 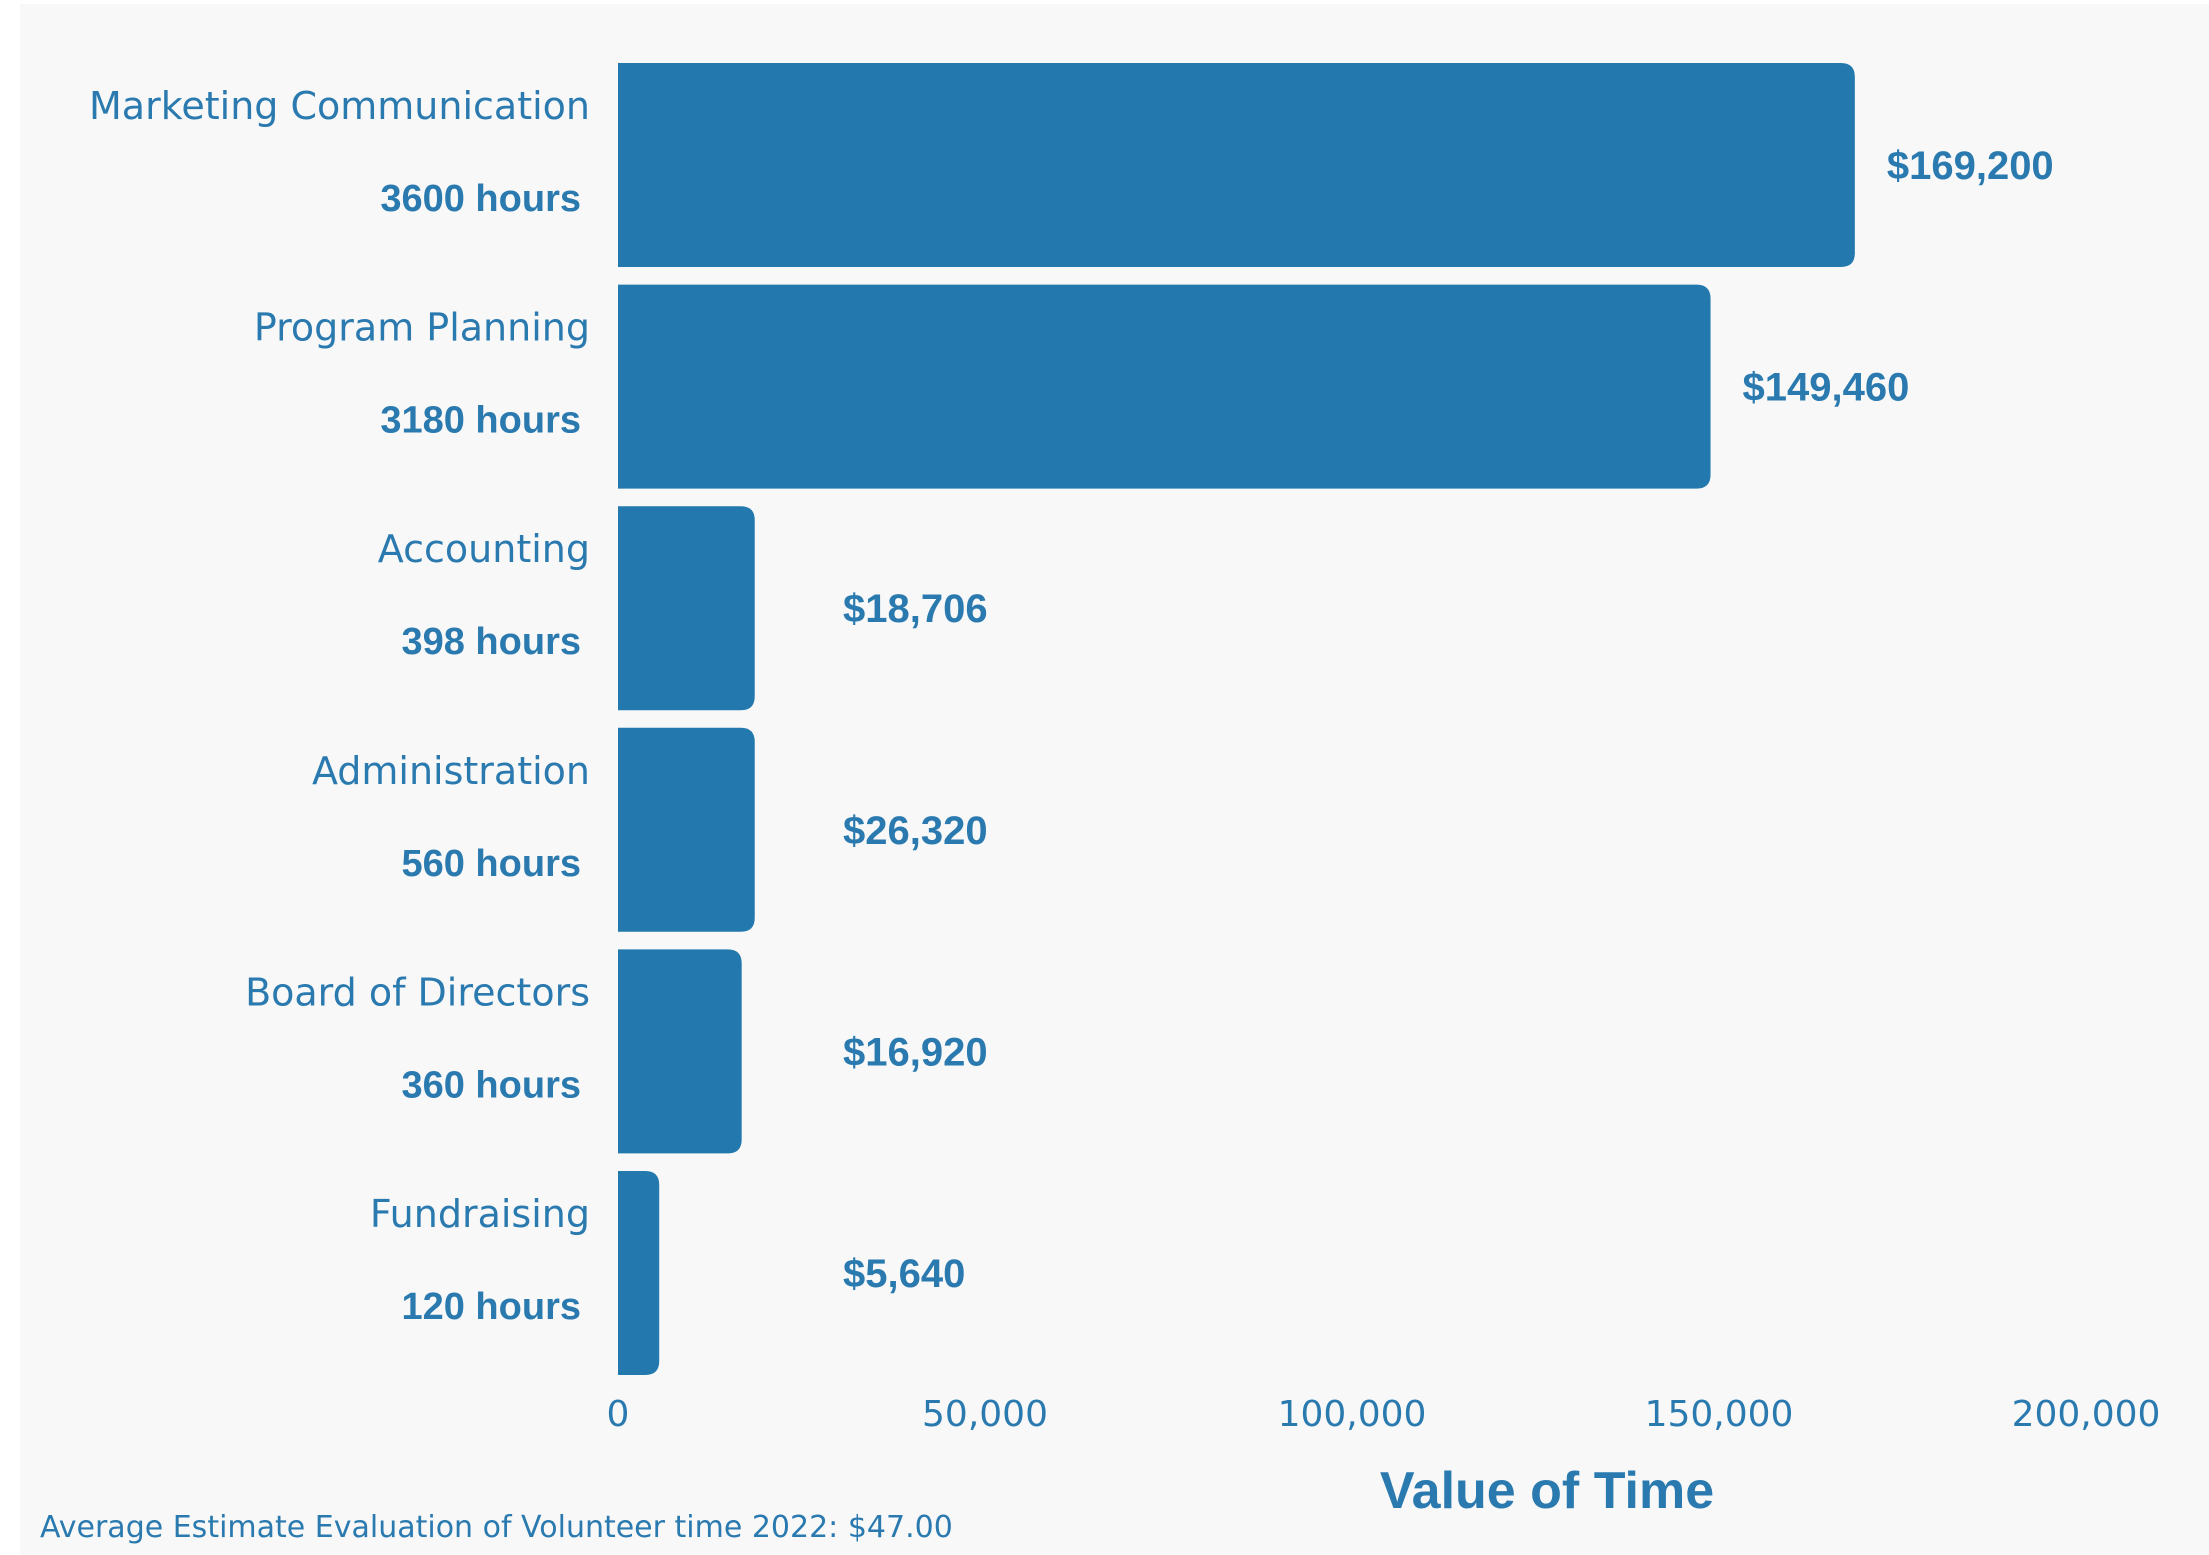 I want to click on category-label: Administration, so click(x=451, y=771).